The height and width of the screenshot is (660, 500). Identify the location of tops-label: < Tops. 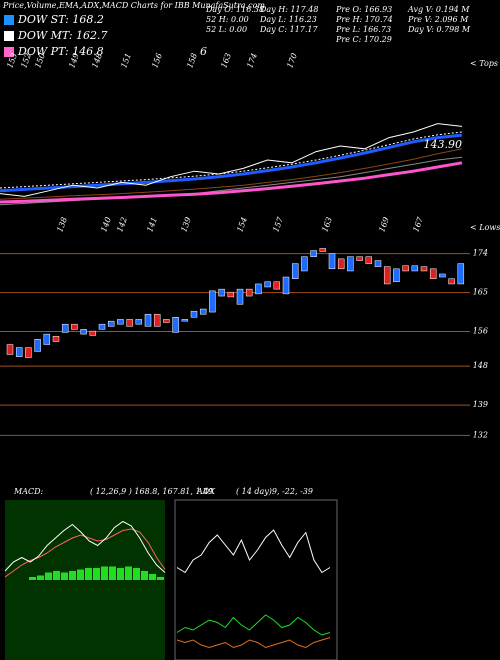
(484, 63).